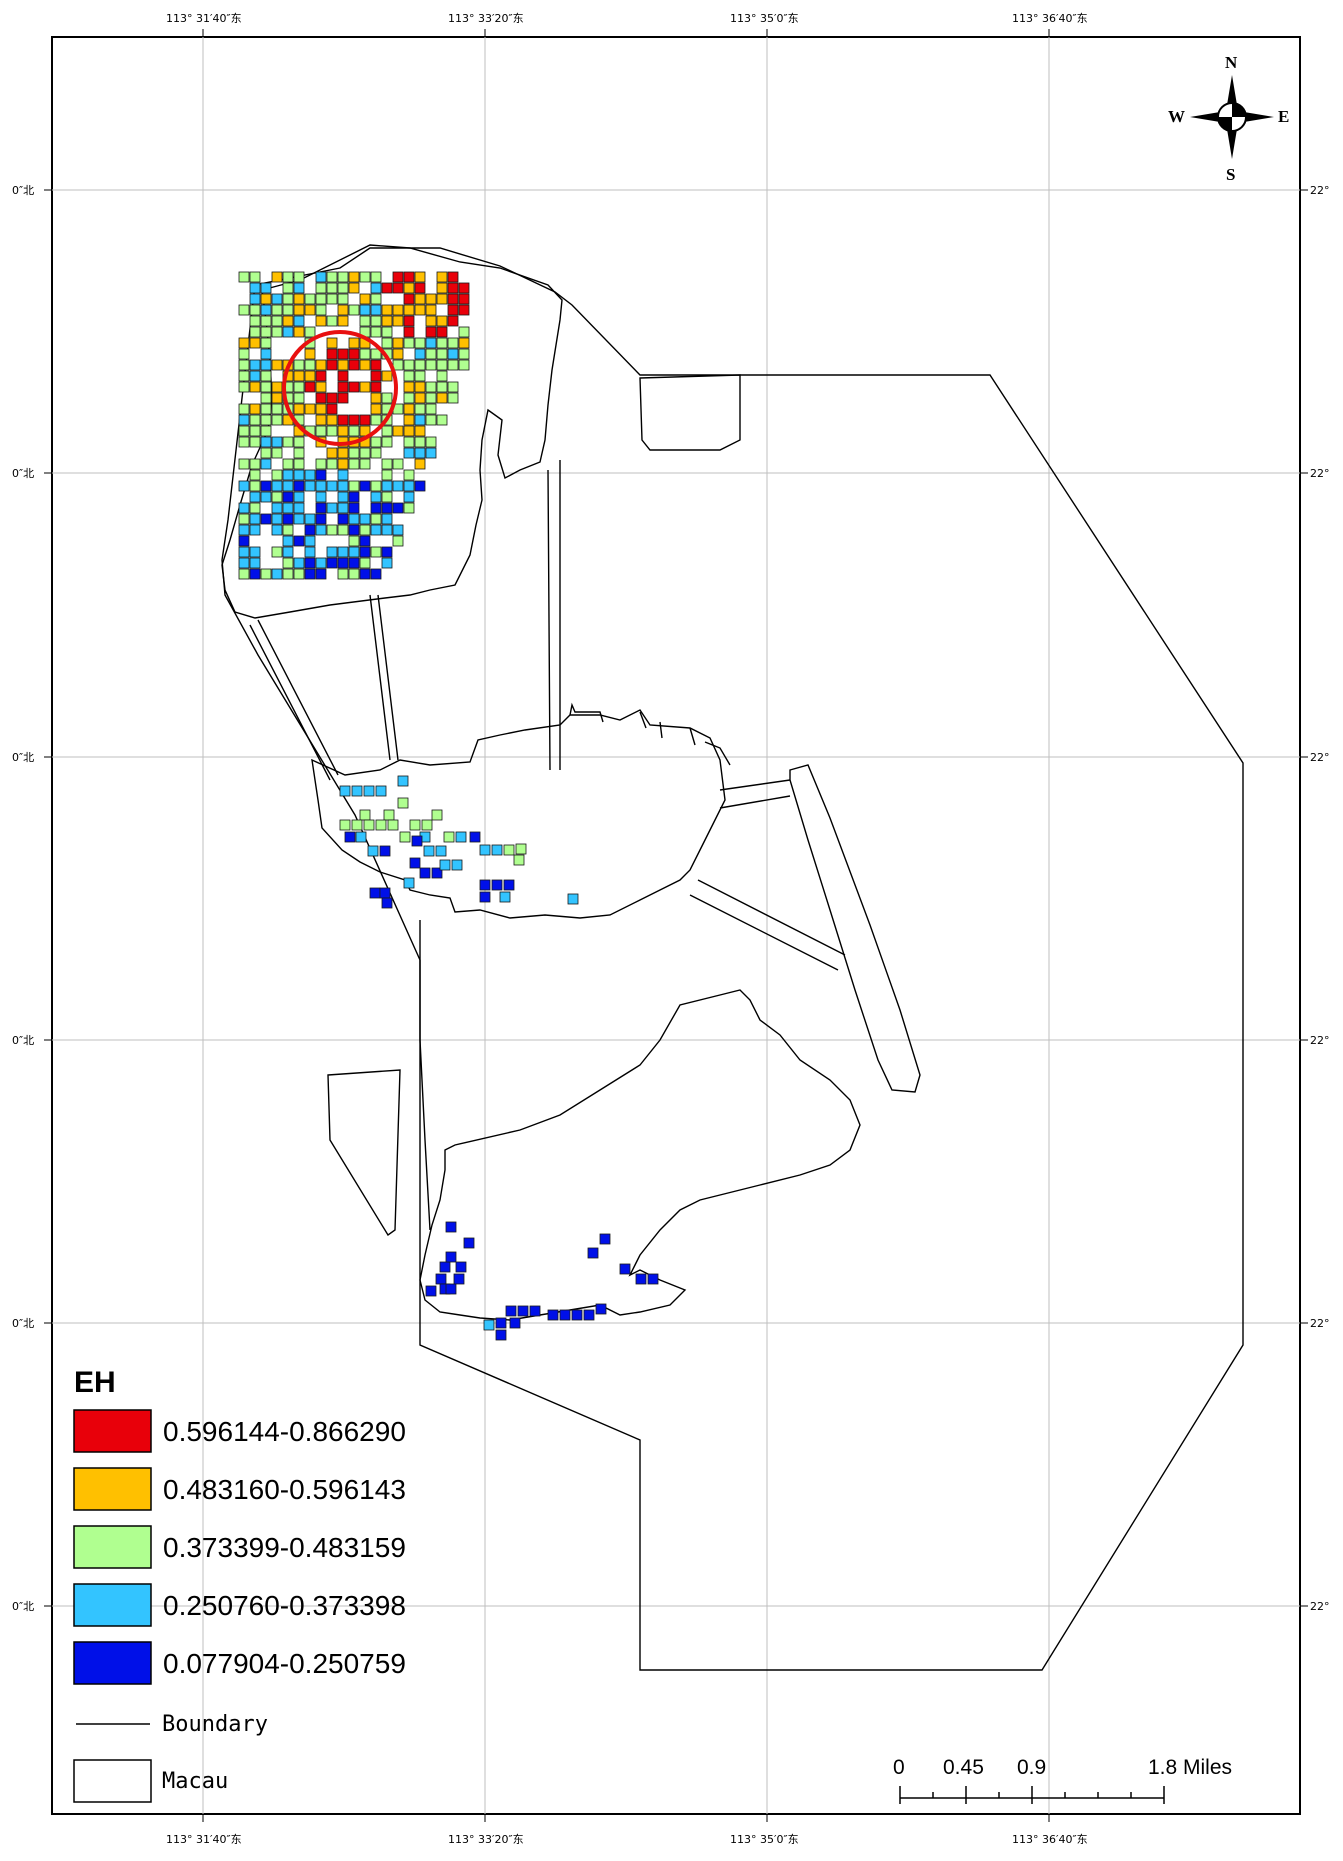 The height and width of the screenshot is (1861, 1343). Describe the element at coordinates (284, 1489) in the screenshot. I see `legend-class-label-2: 0.483160-0.596143` at that location.